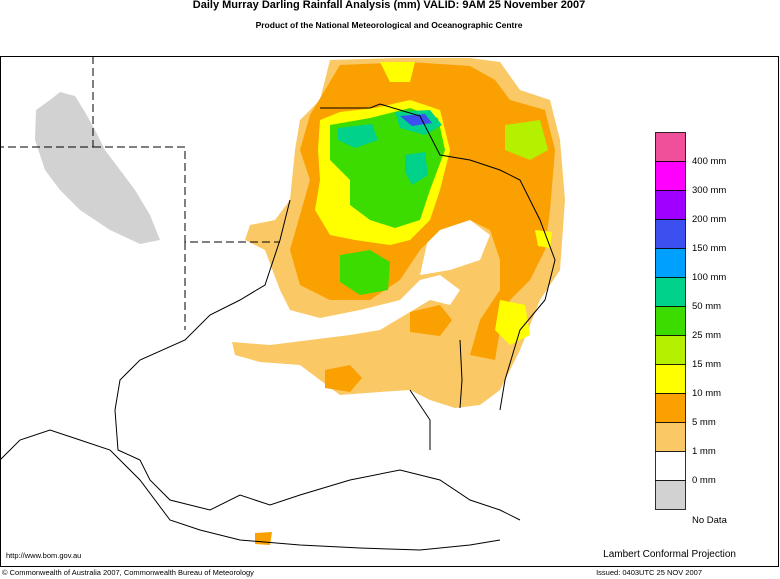 This screenshot has height=579, width=780. I want to click on legend-label: 300 mm, so click(709, 190).